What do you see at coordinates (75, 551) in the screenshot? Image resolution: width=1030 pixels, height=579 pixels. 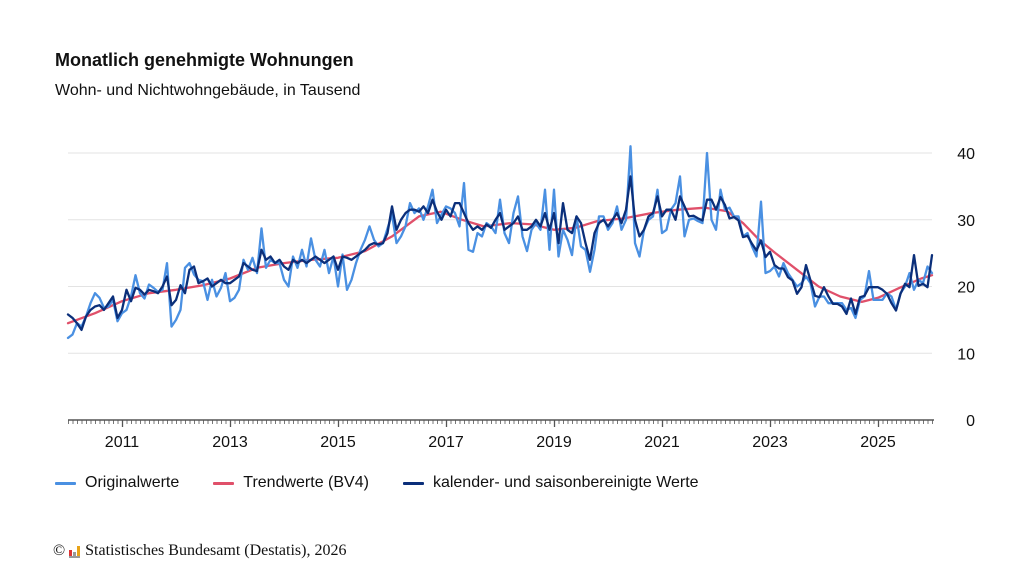 I see `destatis-logo-icon` at bounding box center [75, 551].